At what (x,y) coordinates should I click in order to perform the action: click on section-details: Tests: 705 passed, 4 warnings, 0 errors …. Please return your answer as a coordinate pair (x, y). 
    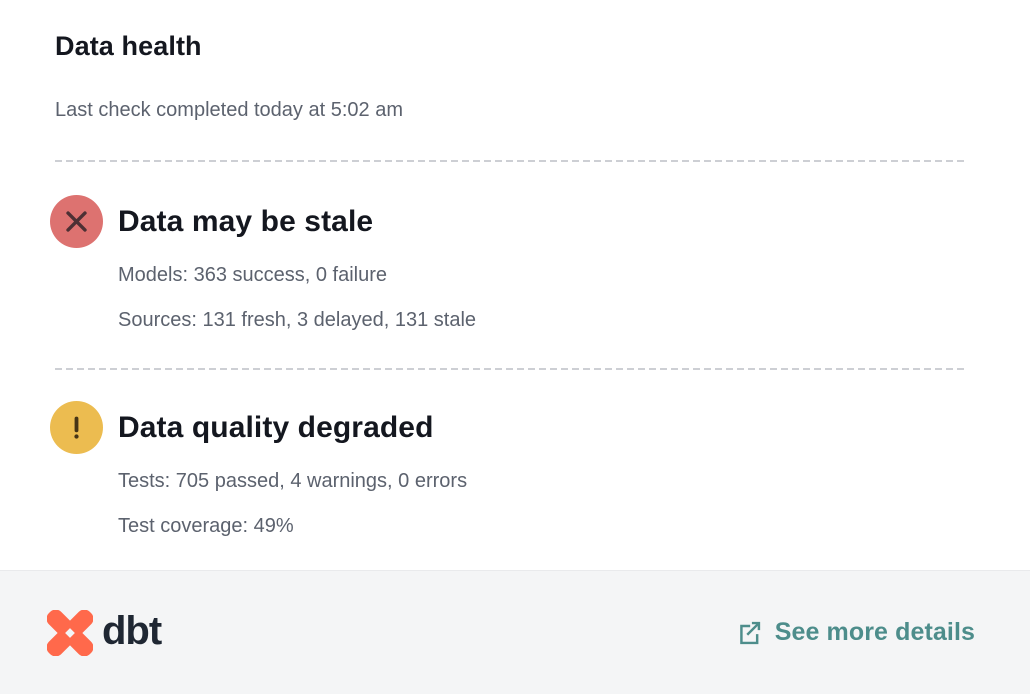
    Looking at the image, I should click on (546, 503).